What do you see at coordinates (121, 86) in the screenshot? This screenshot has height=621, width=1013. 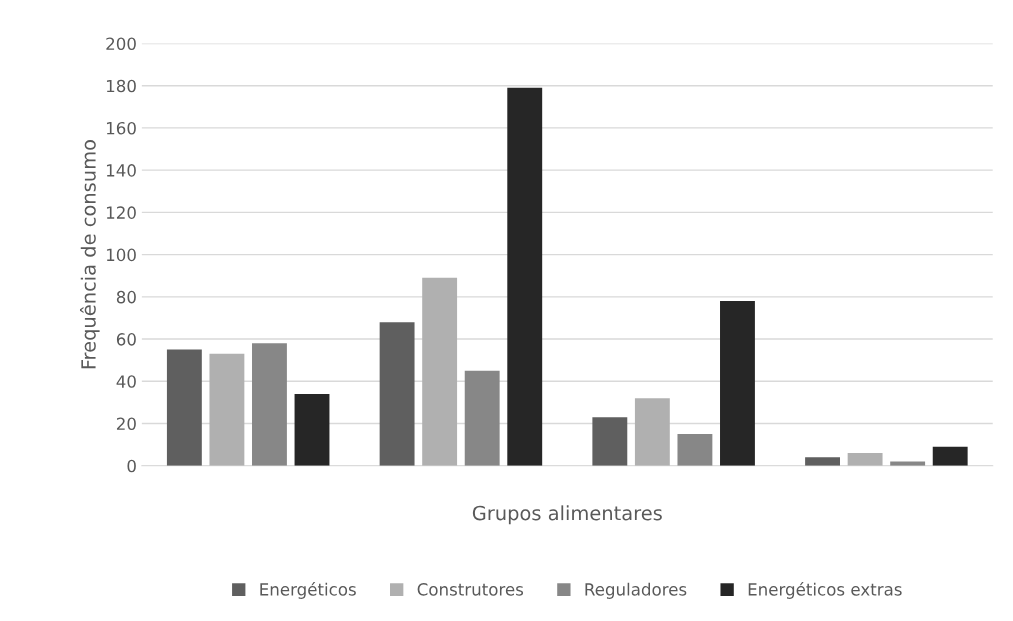 I see `y-tick-label: 180` at bounding box center [121, 86].